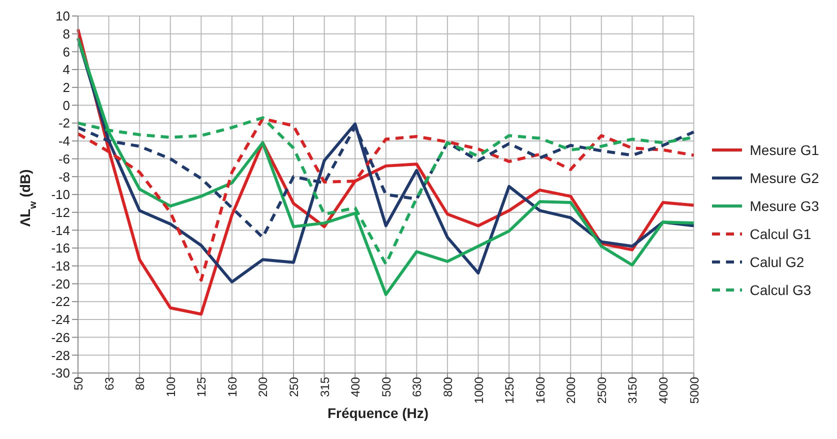  I want to click on x-tick-label: 630, so click(417, 387).